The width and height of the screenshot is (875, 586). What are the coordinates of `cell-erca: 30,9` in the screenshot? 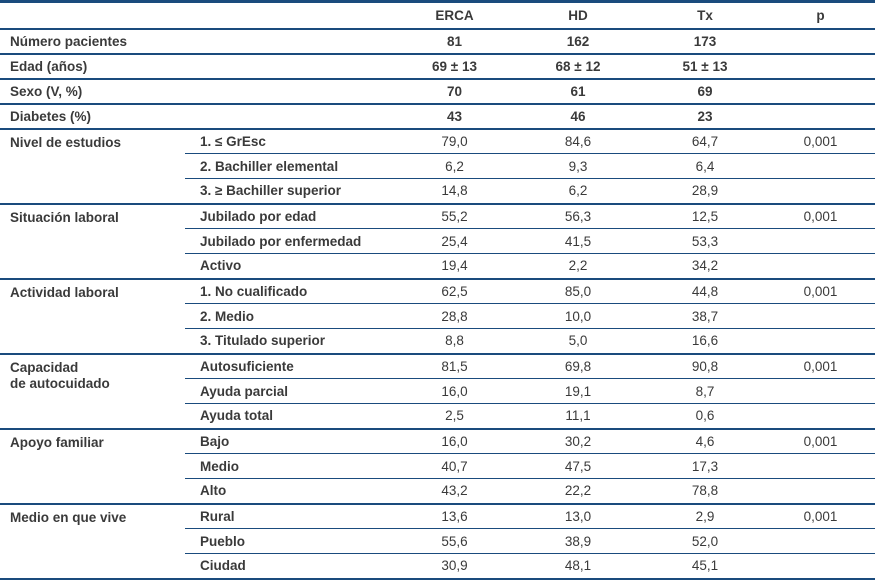 It's located at (454, 566).